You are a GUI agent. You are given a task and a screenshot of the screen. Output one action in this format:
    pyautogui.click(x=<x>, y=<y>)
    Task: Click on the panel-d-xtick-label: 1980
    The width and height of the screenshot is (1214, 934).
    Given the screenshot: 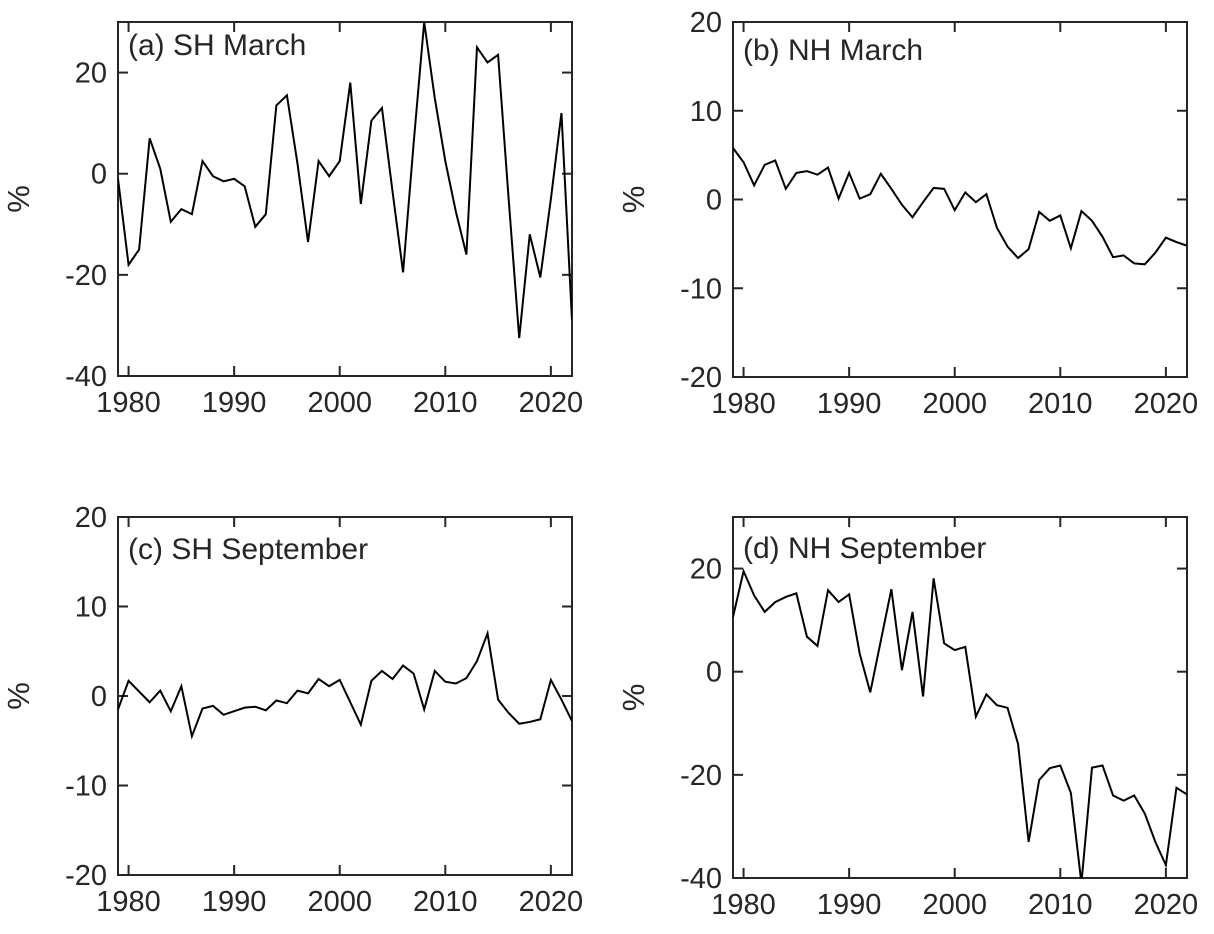 What is the action you would take?
    pyautogui.click(x=743, y=905)
    